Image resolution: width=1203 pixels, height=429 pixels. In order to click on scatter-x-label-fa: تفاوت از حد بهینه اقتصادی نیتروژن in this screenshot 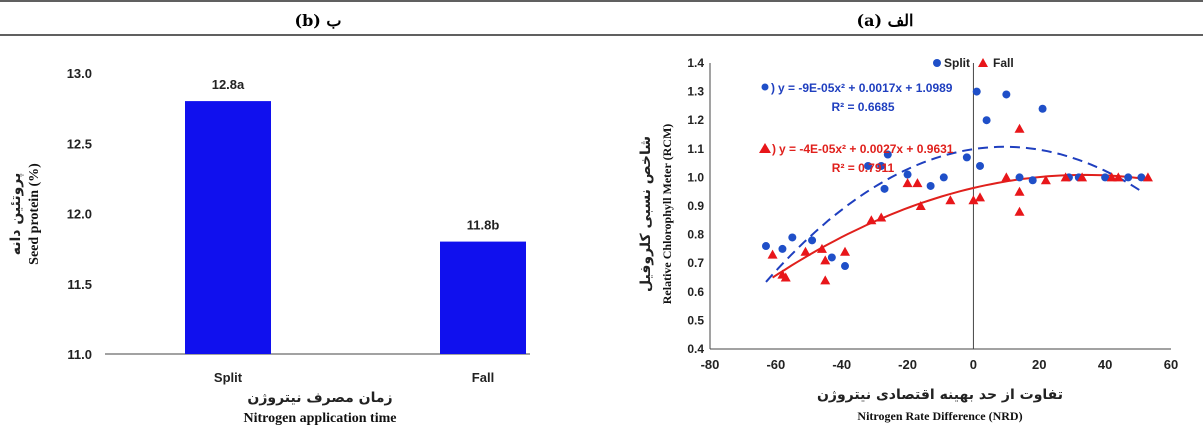, I will do `click(940, 395)`.